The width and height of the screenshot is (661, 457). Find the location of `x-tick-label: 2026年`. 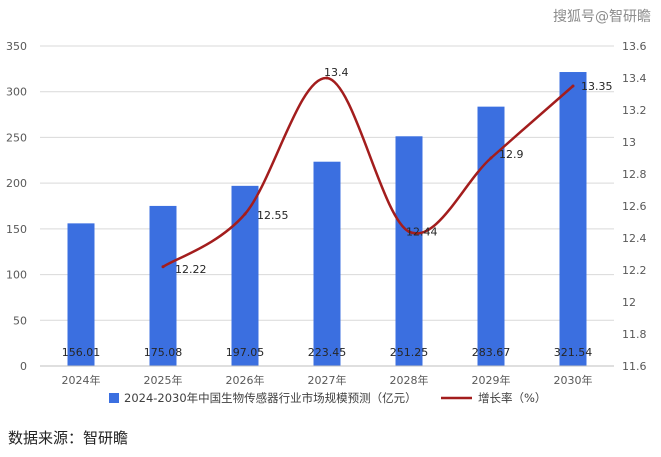

x-tick-label: 2026年 is located at coordinates (245, 380).